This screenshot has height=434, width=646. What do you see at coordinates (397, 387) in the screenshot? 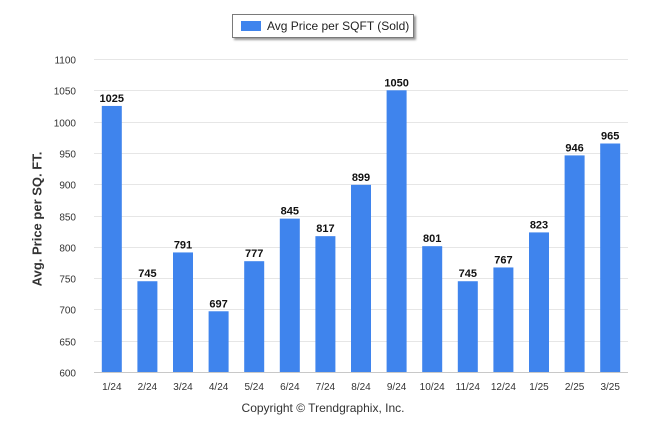
I see `x-tick-label: 9/24` at bounding box center [397, 387].